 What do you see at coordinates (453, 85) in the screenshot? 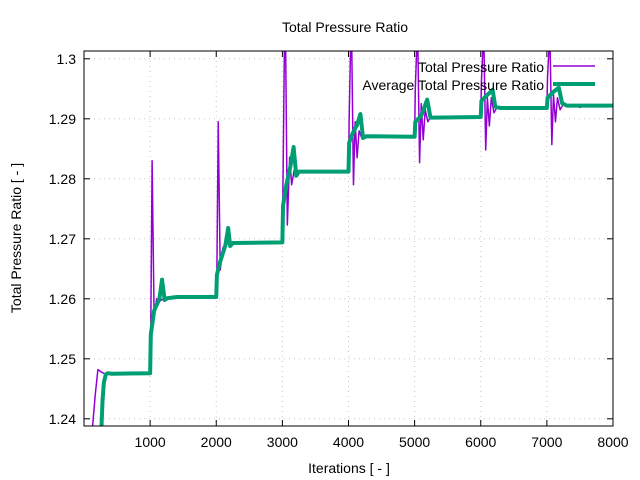
I see `legend-label-average-total-pressure-ratio: Average Total Pressure Ratio` at bounding box center [453, 85].